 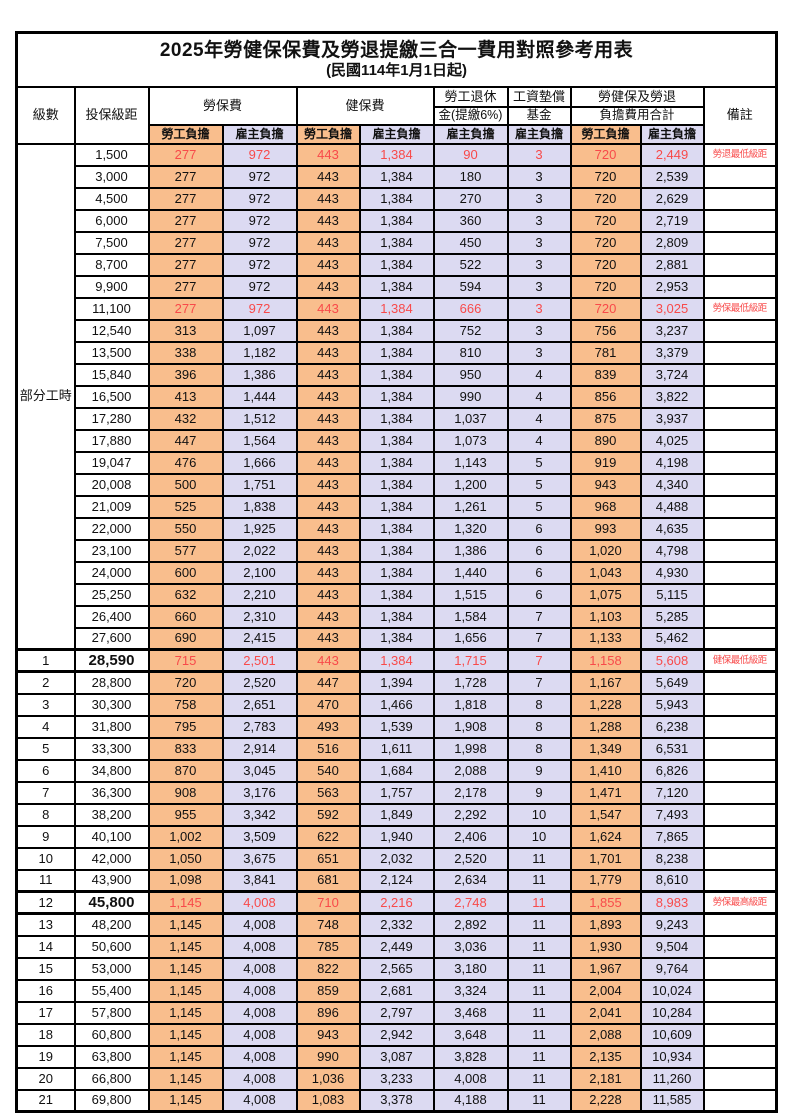 I want to click on cell-wage-fund-employer: 4, so click(x=539, y=418).